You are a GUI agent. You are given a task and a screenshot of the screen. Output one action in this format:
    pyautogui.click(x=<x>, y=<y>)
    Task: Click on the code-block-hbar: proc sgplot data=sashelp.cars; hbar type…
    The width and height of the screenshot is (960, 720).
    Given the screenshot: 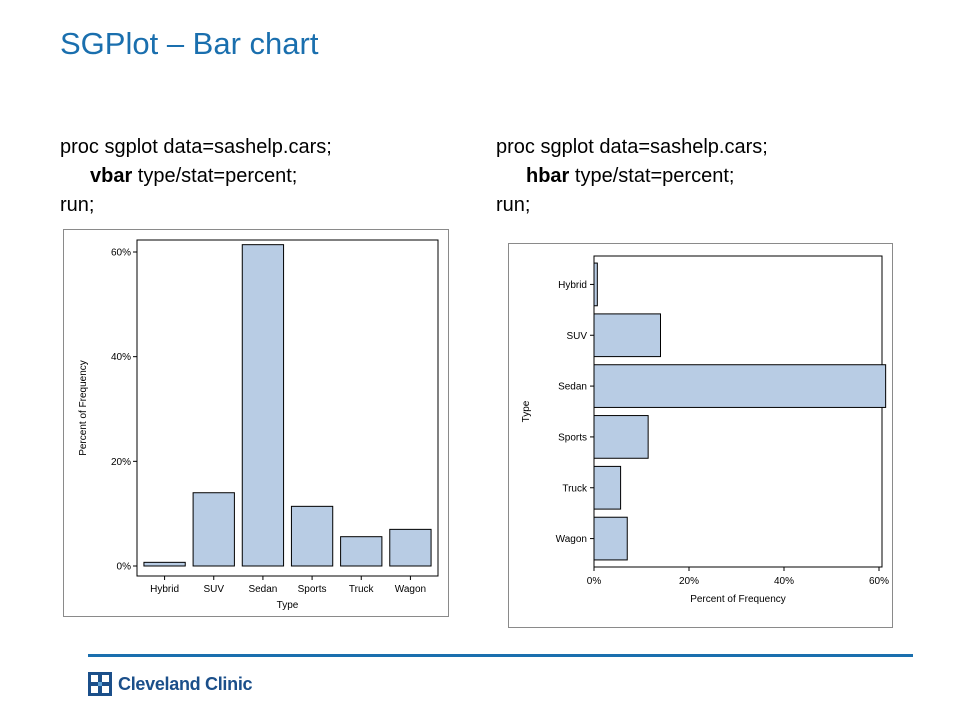 What is the action you would take?
    pyautogui.click(x=632, y=176)
    